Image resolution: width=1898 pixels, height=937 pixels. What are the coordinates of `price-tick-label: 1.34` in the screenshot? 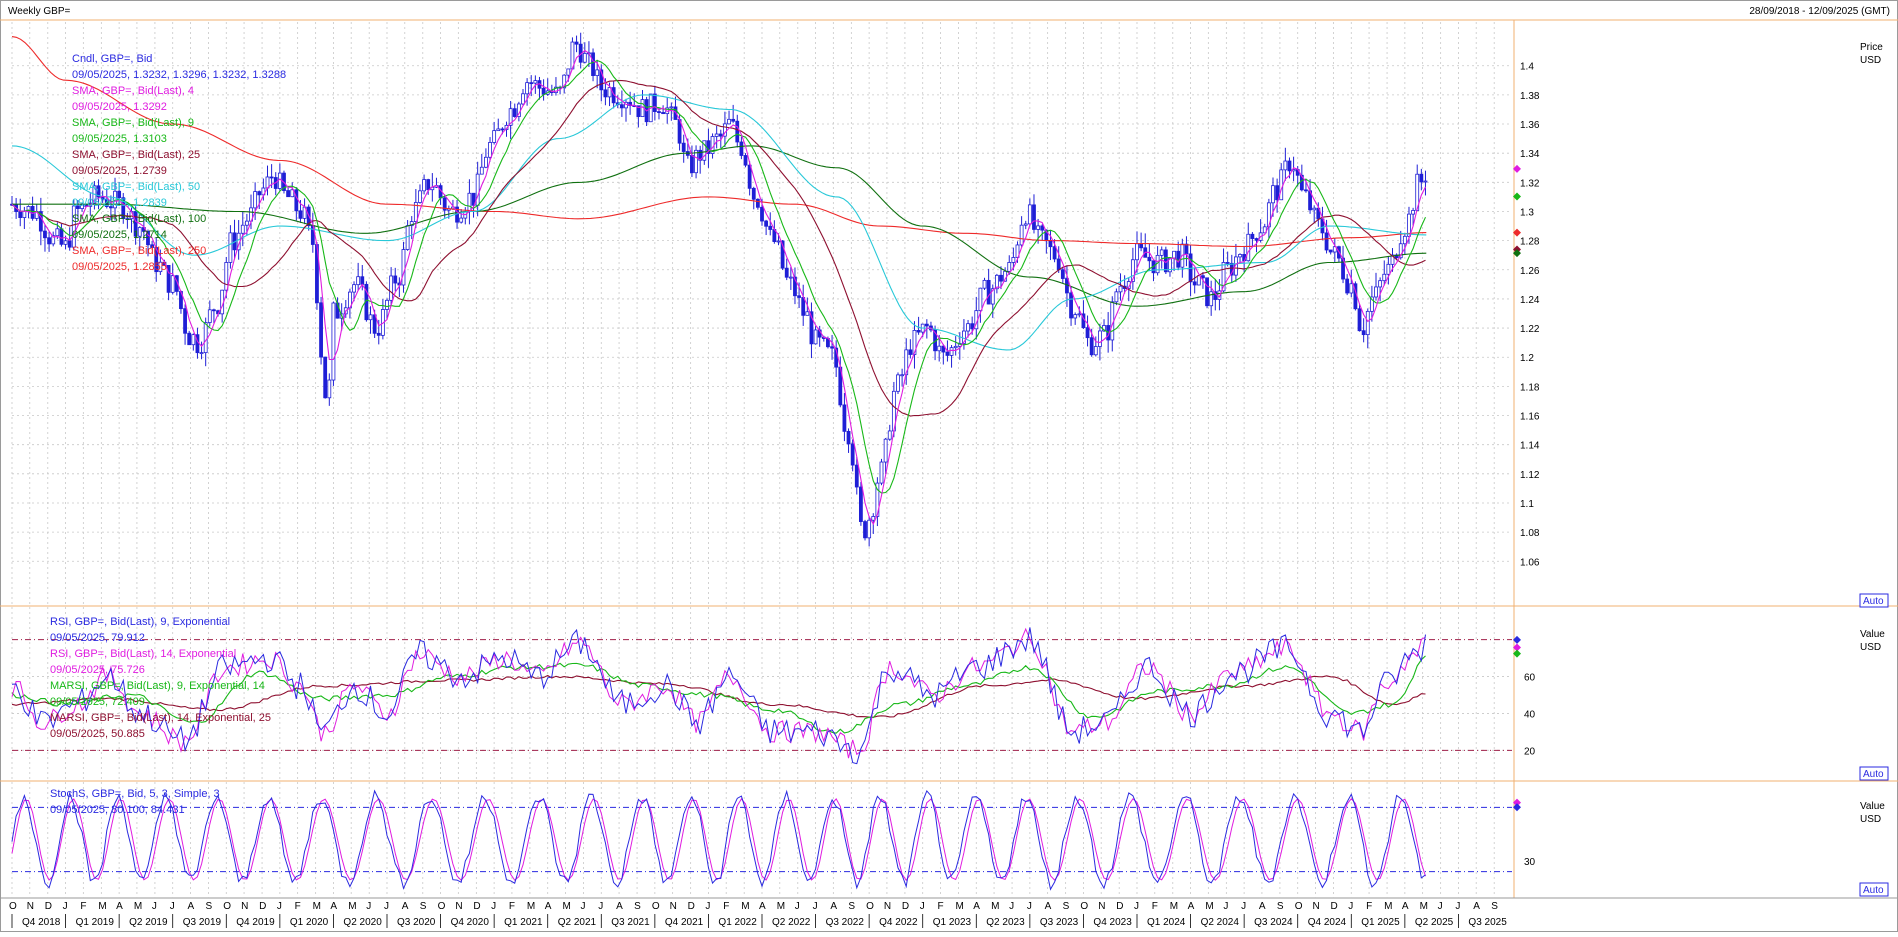 It's located at (1530, 154).